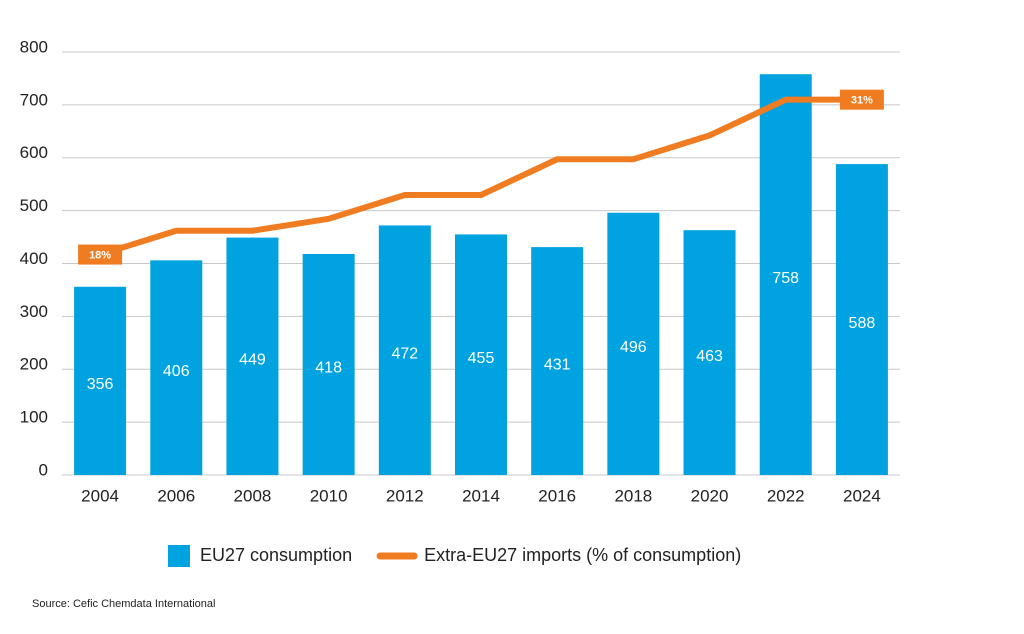 The image size is (1024, 634). I want to click on bar-label: 418, so click(328, 368).